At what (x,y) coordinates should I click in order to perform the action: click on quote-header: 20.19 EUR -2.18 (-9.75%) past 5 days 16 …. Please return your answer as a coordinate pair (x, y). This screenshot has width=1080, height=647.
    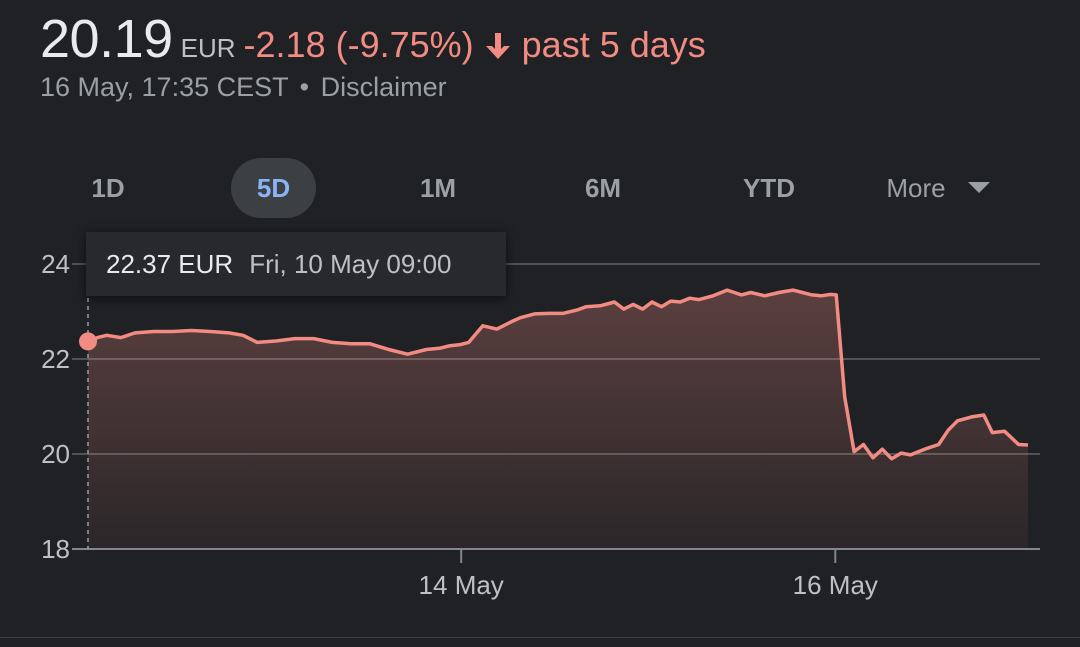
    Looking at the image, I should click on (373, 55).